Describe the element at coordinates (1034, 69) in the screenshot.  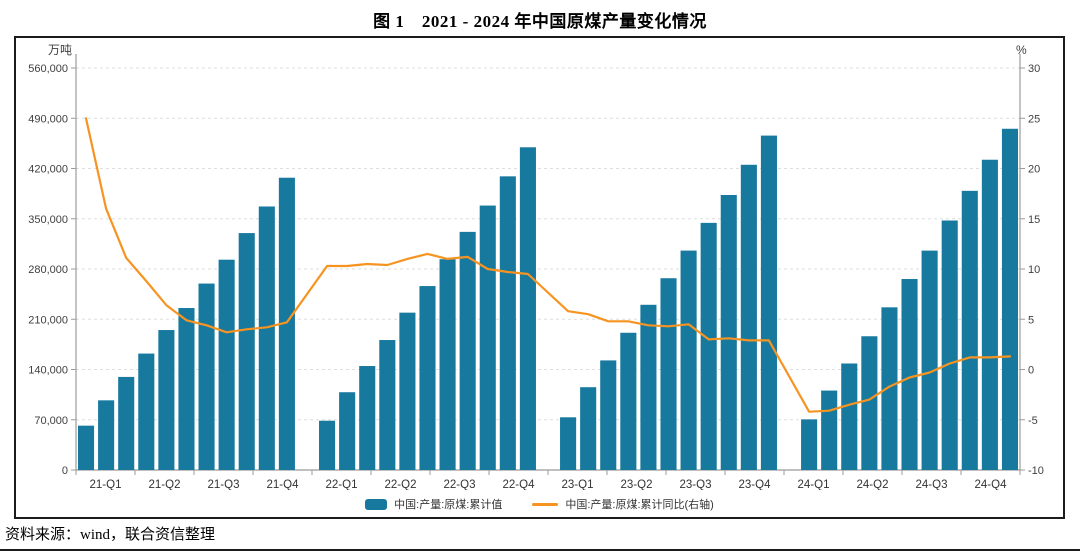
I see `svg-text: 30` at that location.